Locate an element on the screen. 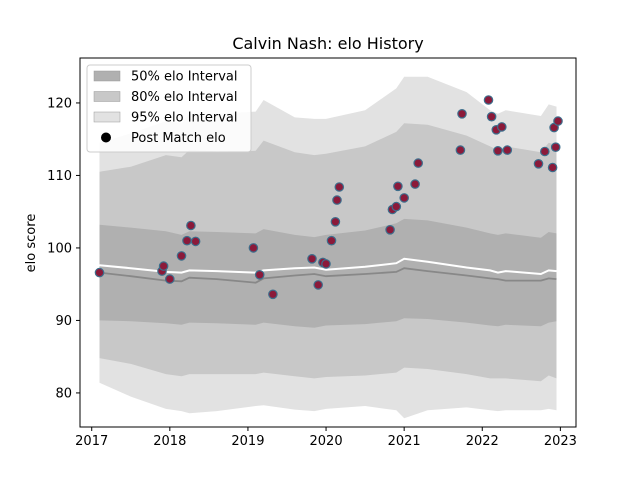 The width and height of the screenshot is (640, 480). legend-label: 80% elo Interval is located at coordinates (184, 97).